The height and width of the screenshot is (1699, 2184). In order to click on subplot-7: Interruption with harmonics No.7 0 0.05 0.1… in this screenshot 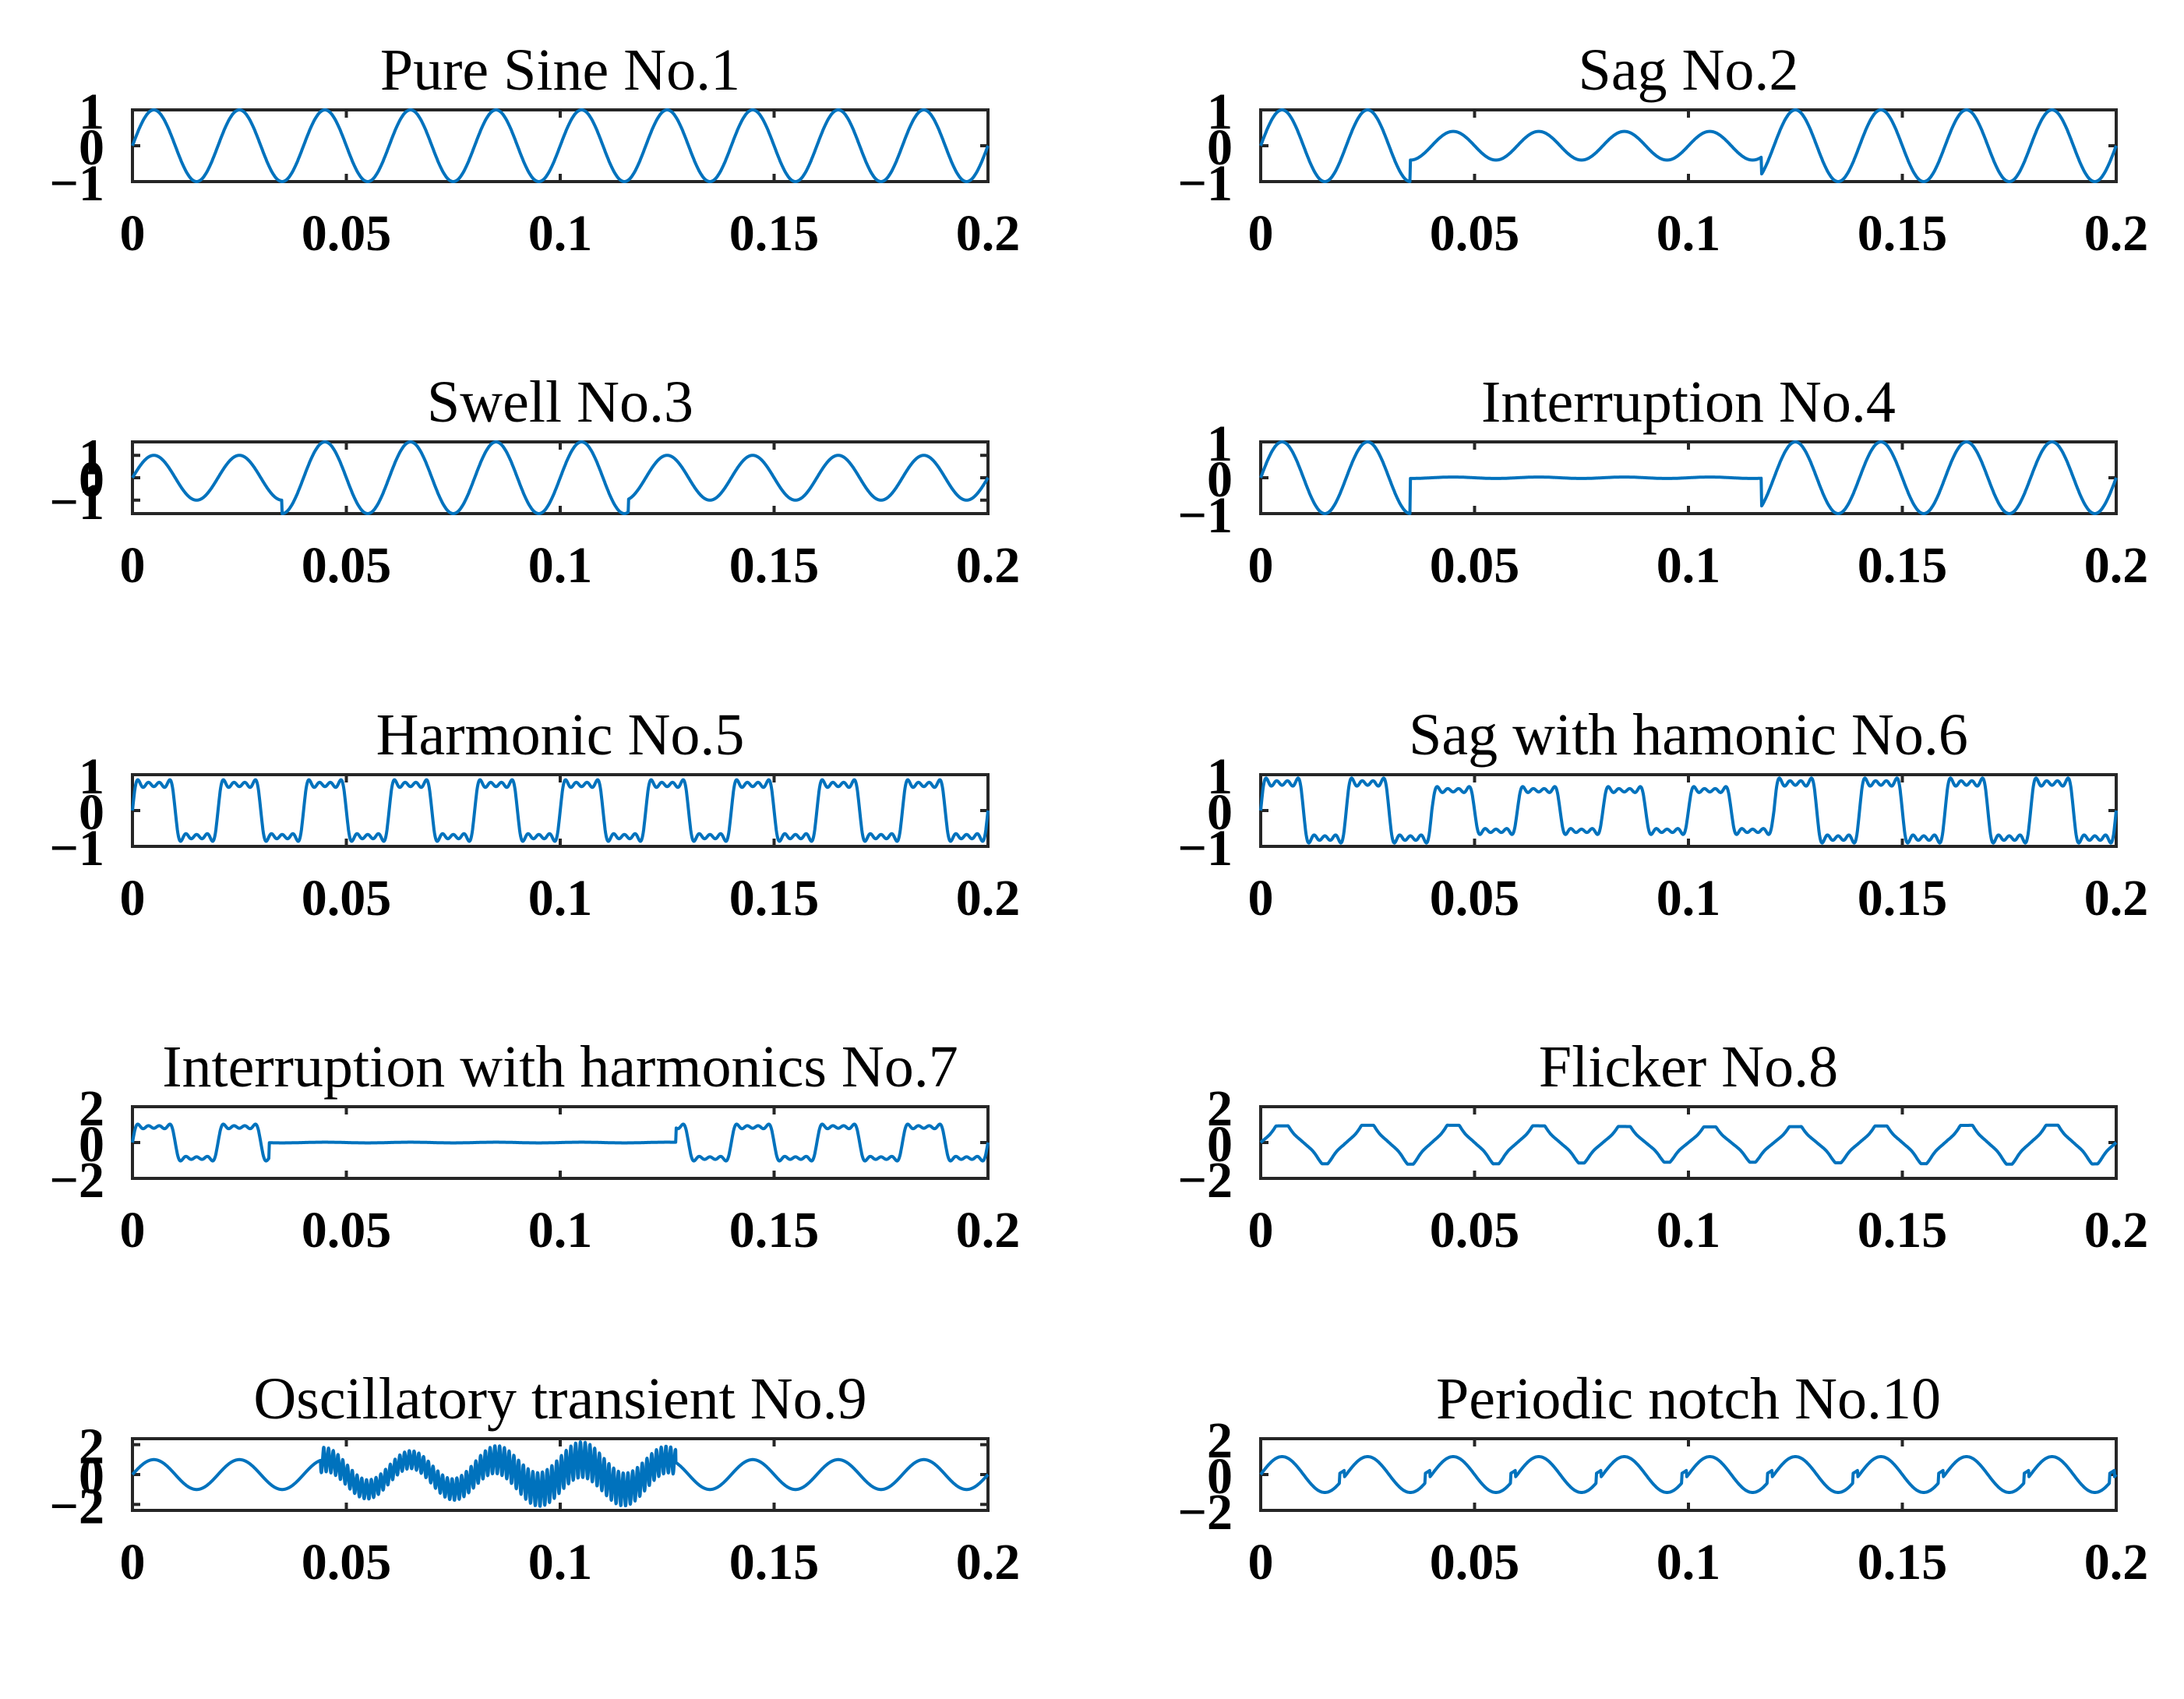, I will do `click(534, 1146)`.